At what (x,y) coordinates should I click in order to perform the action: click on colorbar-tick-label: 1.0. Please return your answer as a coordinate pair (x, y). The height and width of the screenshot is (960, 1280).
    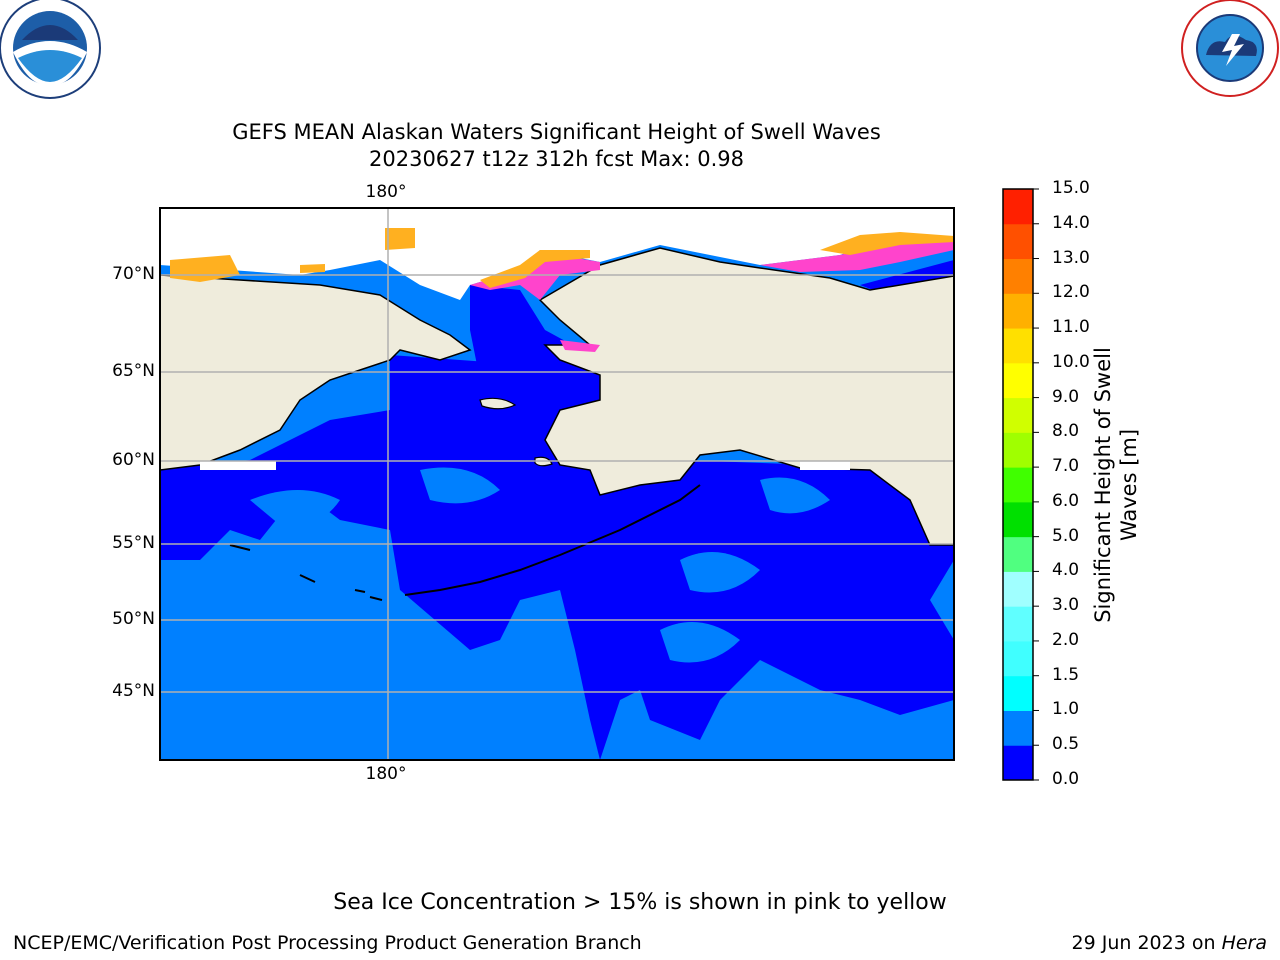
    Looking at the image, I should click on (1065, 709).